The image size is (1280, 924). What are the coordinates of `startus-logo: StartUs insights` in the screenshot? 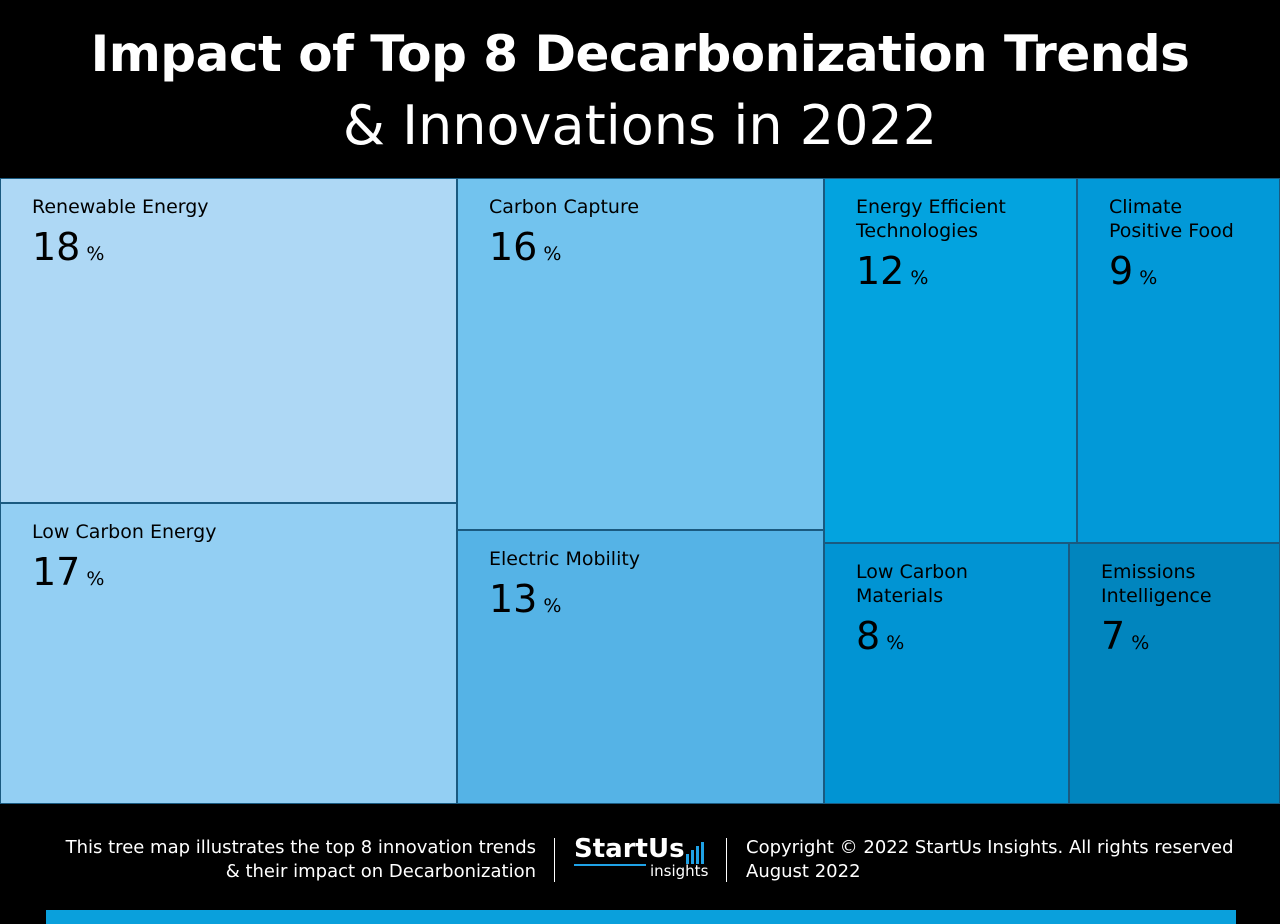 It's located at (644, 859).